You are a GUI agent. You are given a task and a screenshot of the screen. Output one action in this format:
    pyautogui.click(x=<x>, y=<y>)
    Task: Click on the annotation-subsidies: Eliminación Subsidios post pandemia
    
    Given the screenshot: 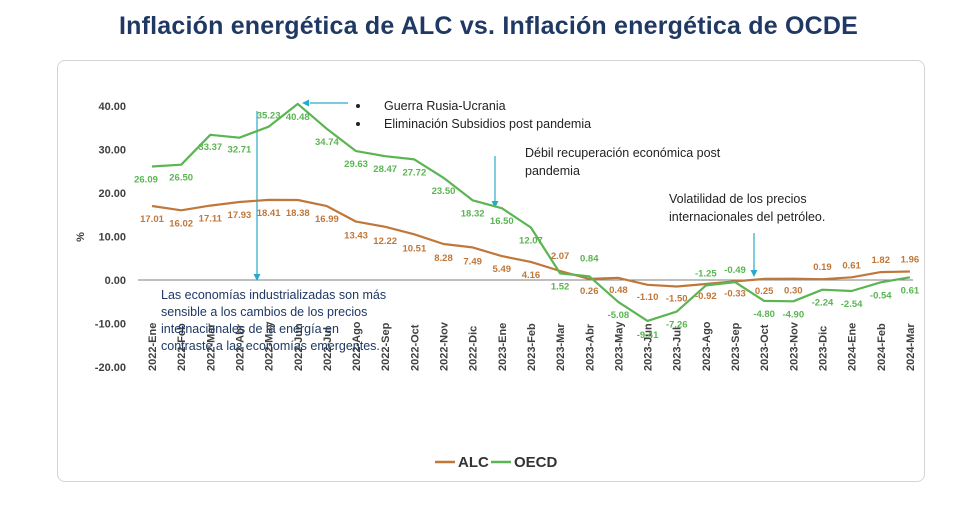 What is the action you would take?
    pyautogui.click(x=487, y=124)
    